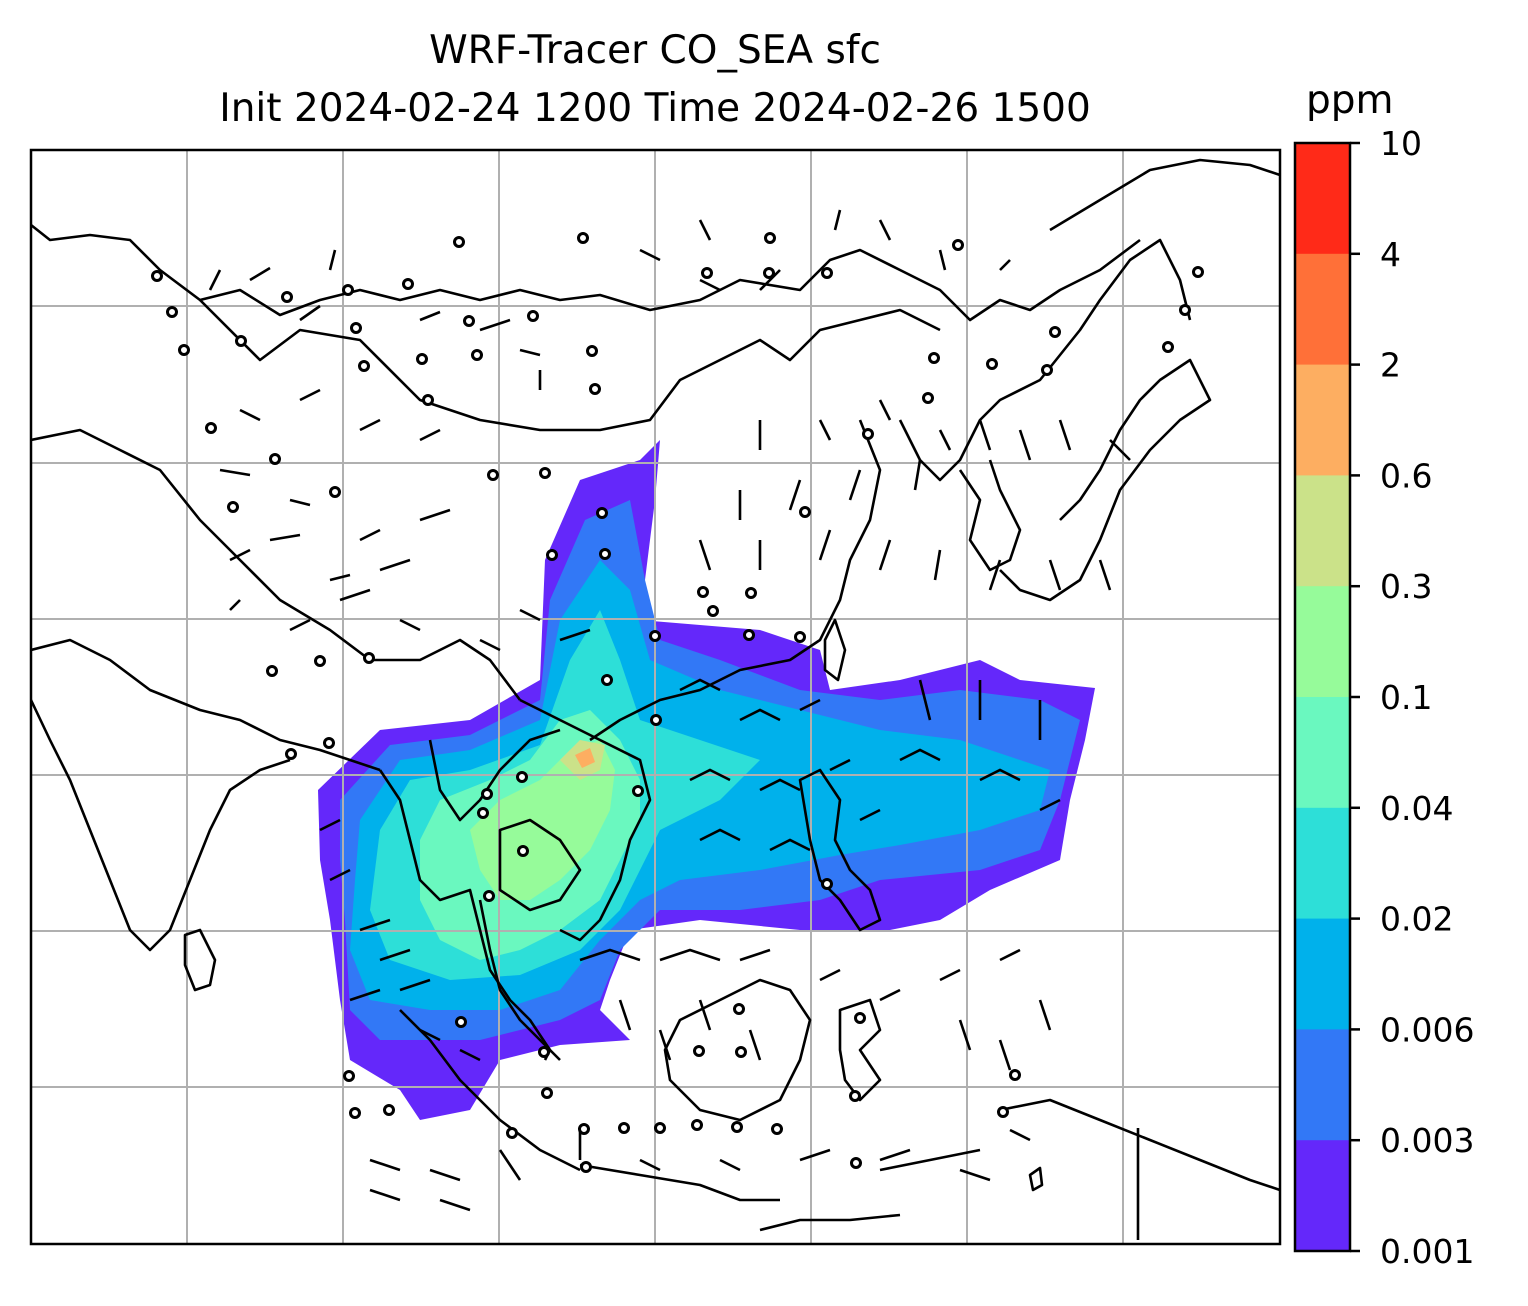 The height and width of the screenshot is (1306, 1528). Describe the element at coordinates (1406, 586) in the screenshot. I see `colorbar-tick-label: 0.3` at that location.